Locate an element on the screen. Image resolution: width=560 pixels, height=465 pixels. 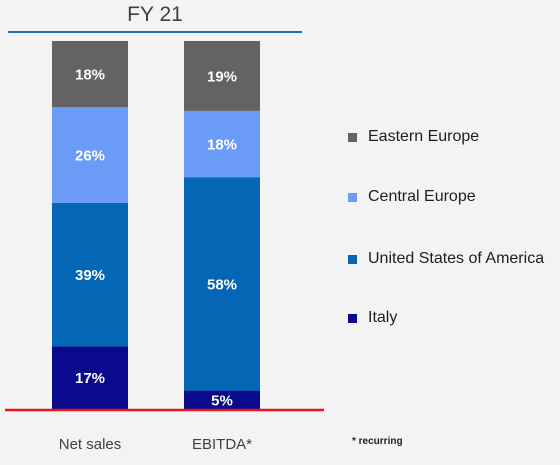
bar-segment-ebitda-central-europe is located at coordinates (222, 144).